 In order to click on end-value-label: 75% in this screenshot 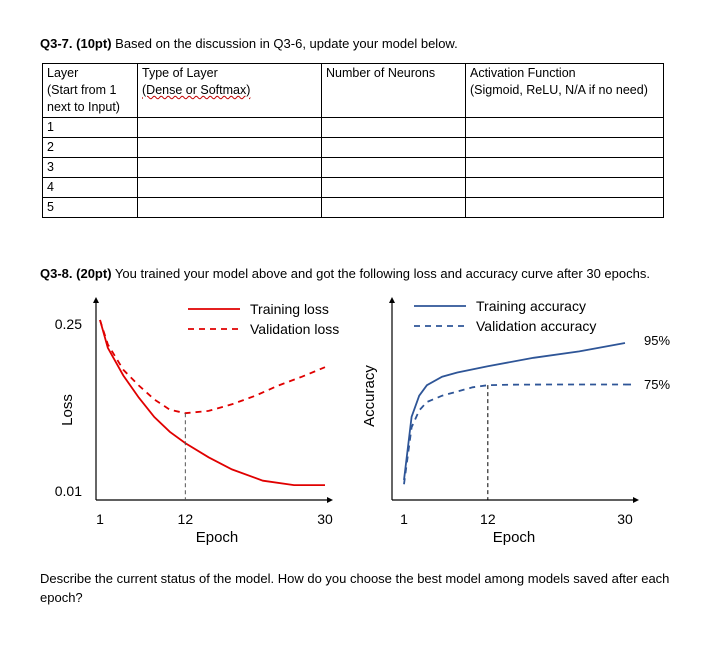, I will do `click(657, 384)`.